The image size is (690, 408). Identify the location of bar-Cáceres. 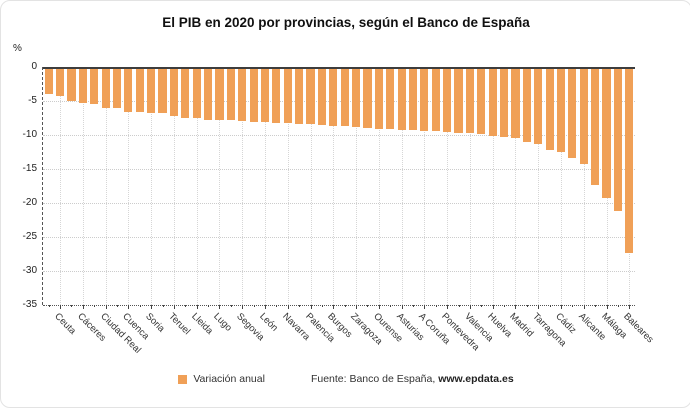
(82, 86).